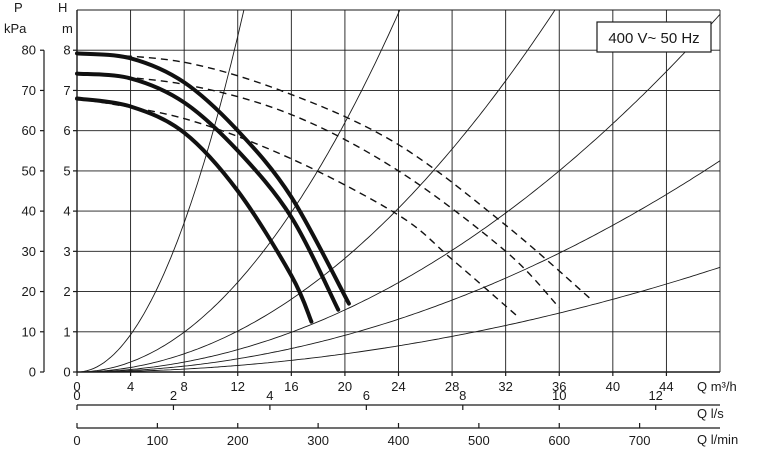  What do you see at coordinates (559, 386) in the screenshot?
I see `flow-m3h-tick-label: 36` at bounding box center [559, 386].